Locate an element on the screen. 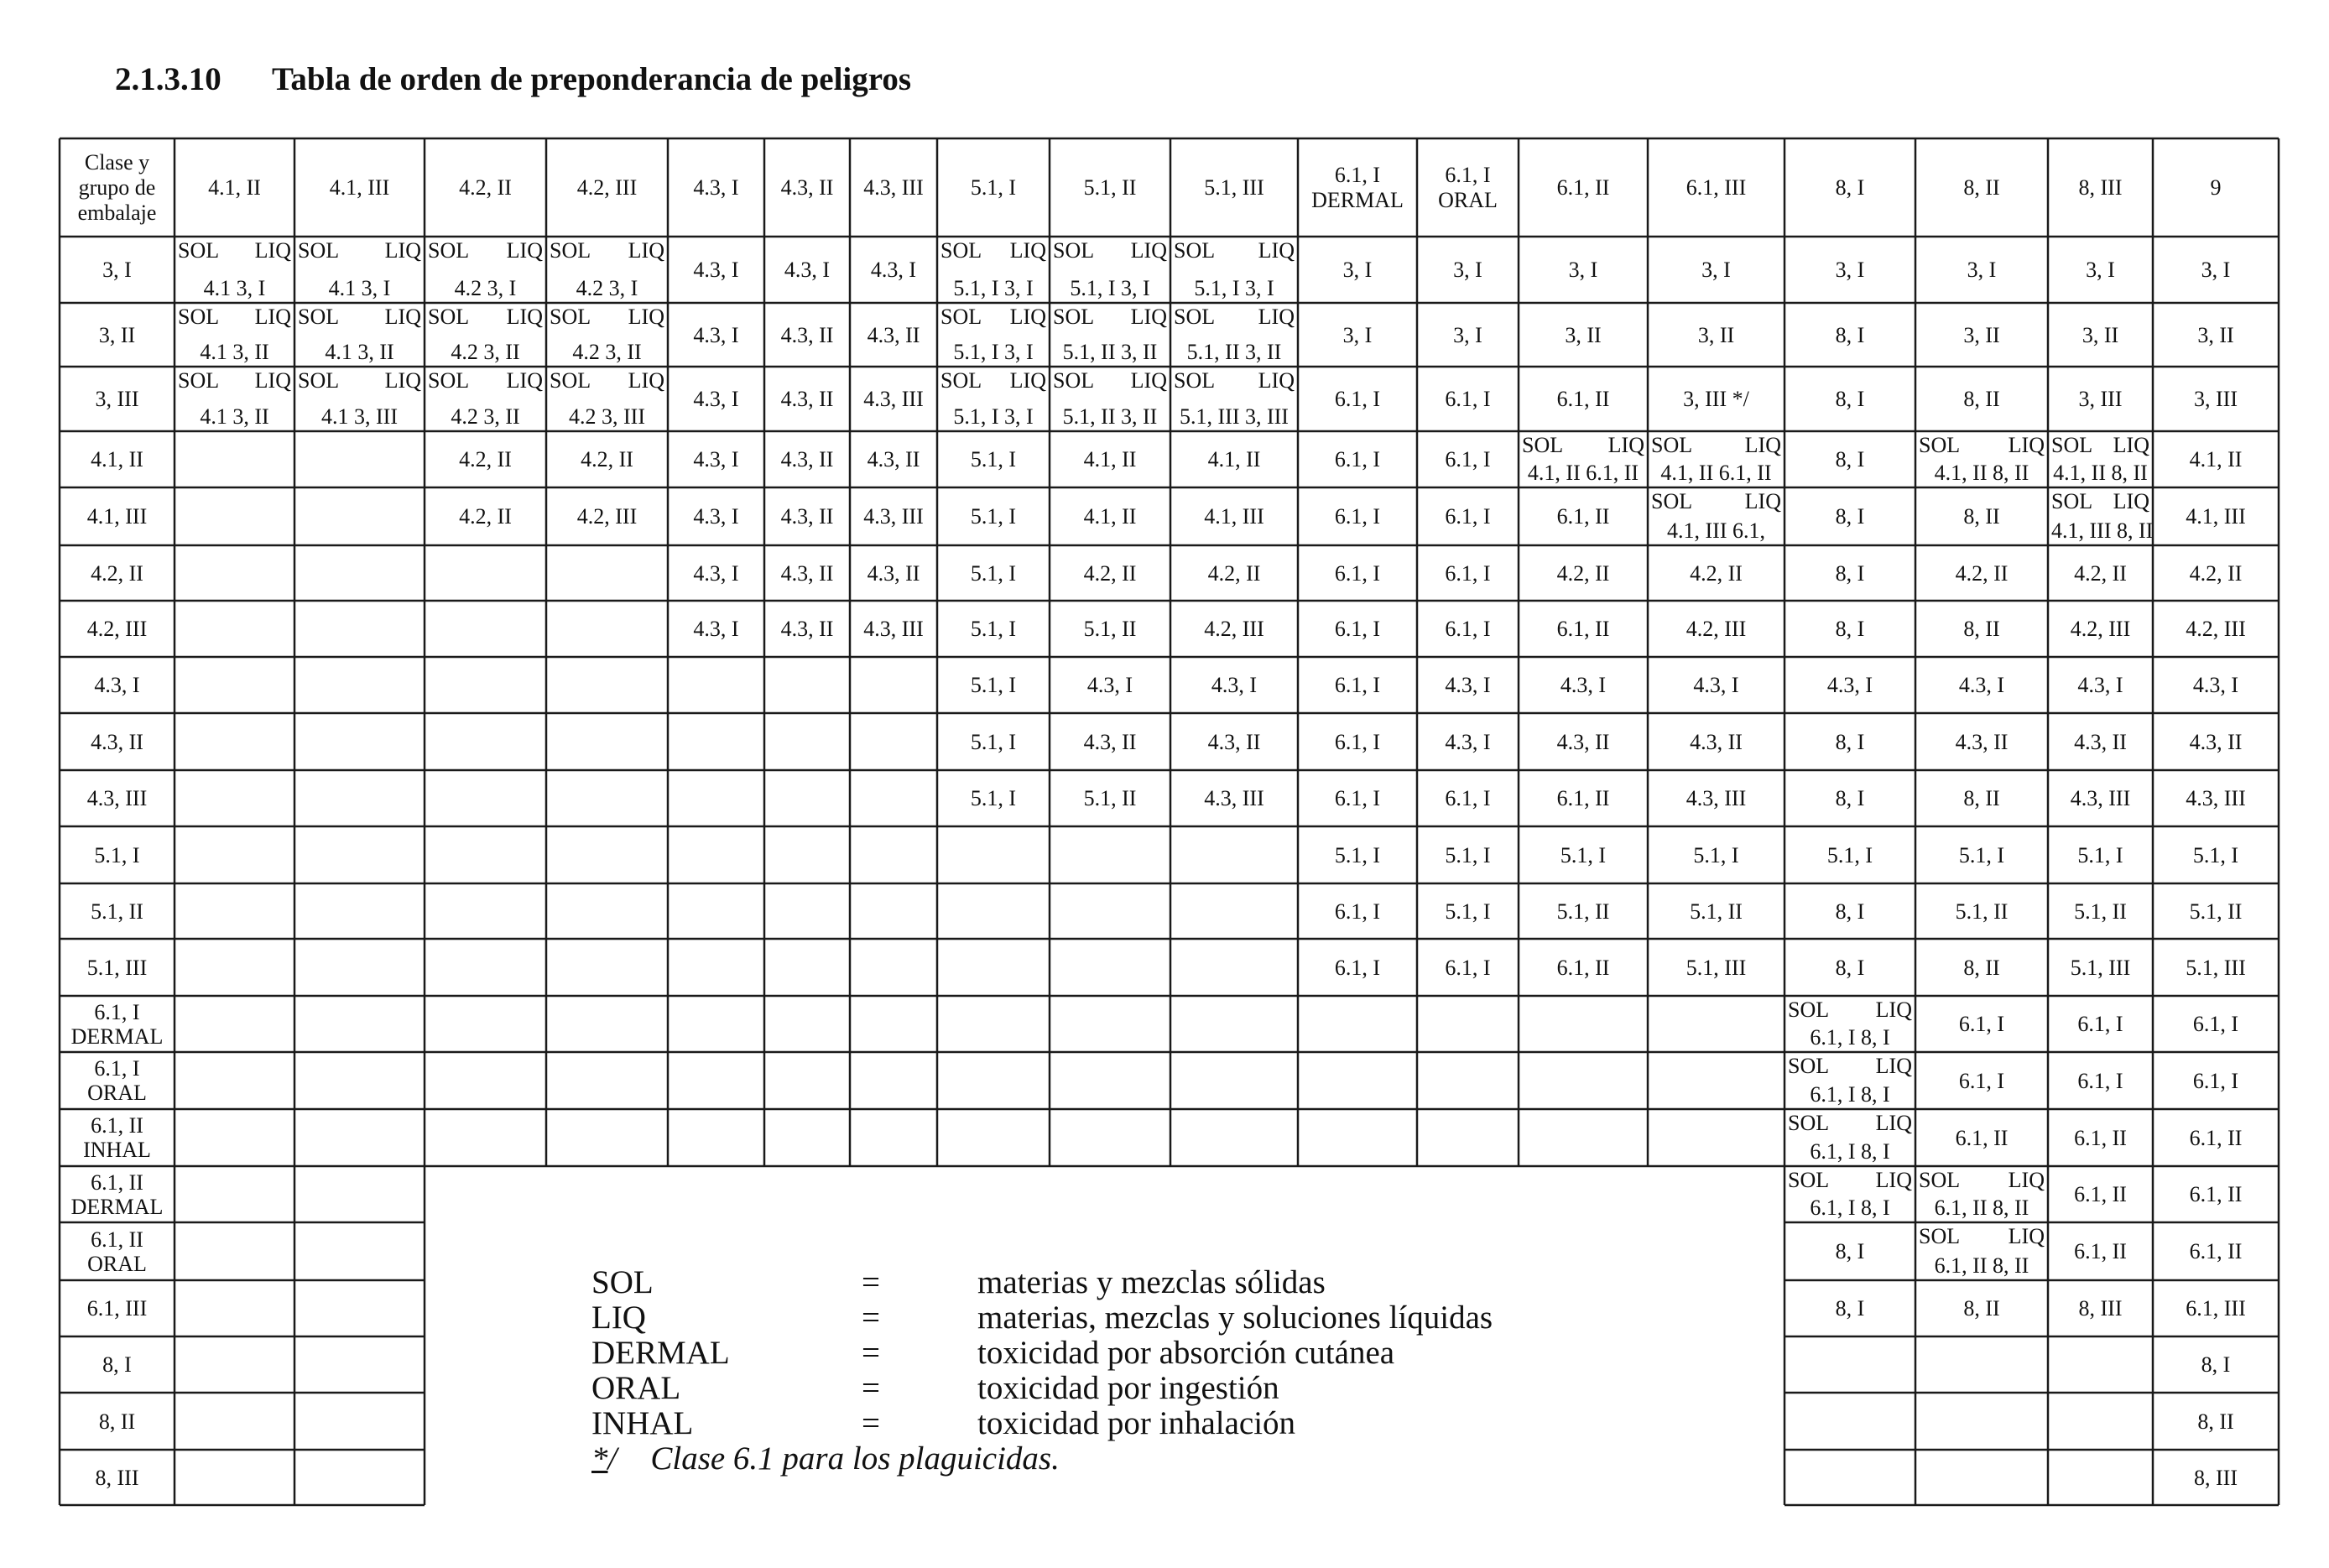 Image resolution: width=2329 pixels, height=1568 pixels. split-entry: SOL LIQ 5.1, II 3, II is located at coordinates (1110, 335).